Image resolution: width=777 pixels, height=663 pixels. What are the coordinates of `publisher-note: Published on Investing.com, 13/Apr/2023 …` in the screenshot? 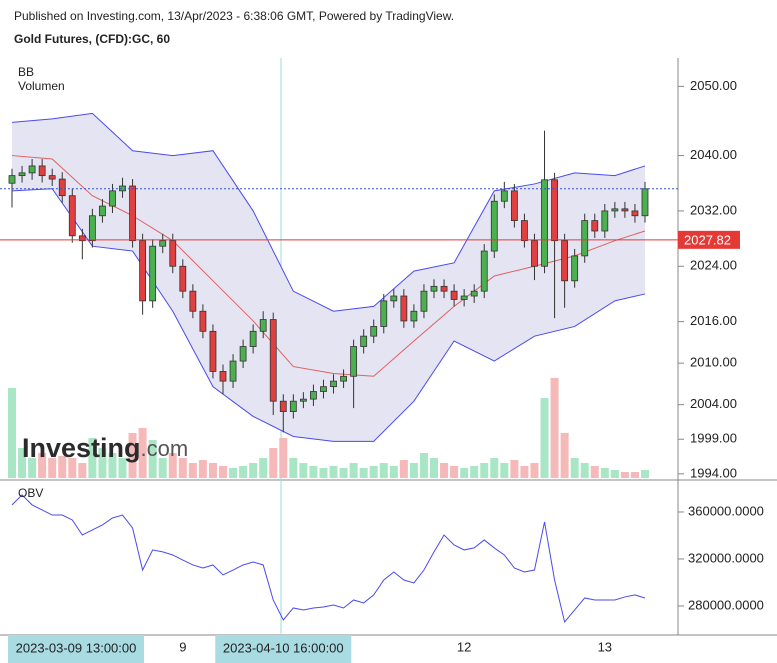 It's located at (234, 16).